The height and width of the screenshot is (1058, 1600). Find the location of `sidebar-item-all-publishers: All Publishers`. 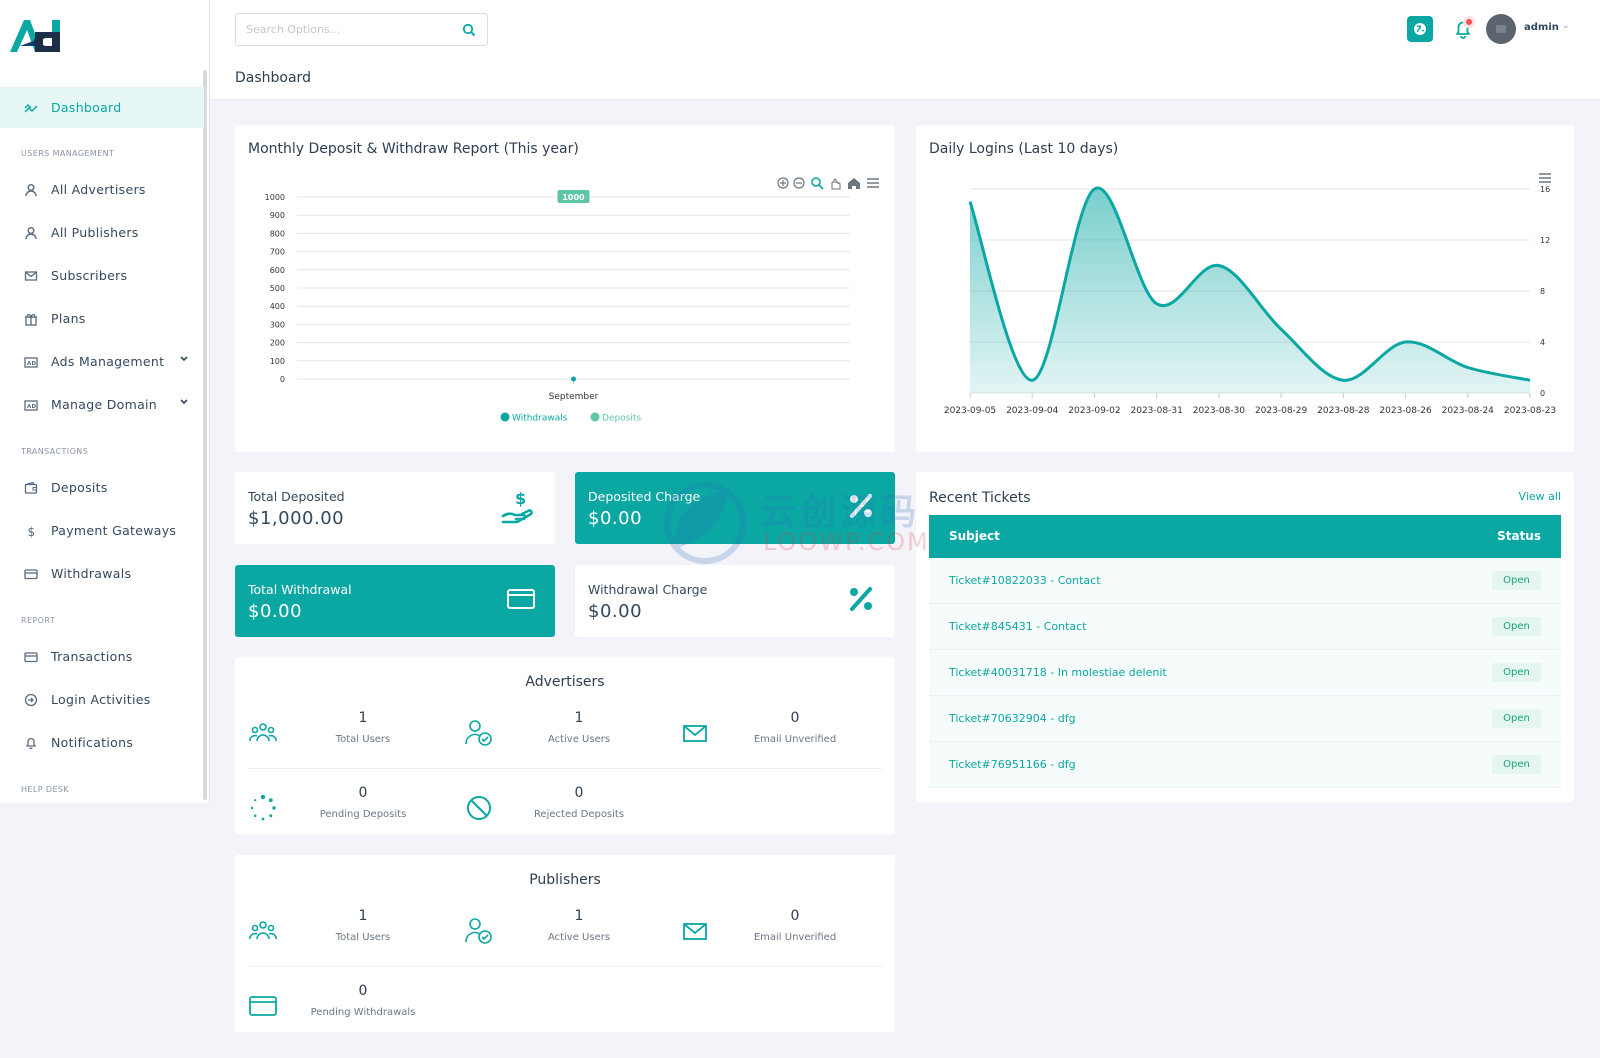

sidebar-item-all-publishers: All Publishers is located at coordinates (102, 232).